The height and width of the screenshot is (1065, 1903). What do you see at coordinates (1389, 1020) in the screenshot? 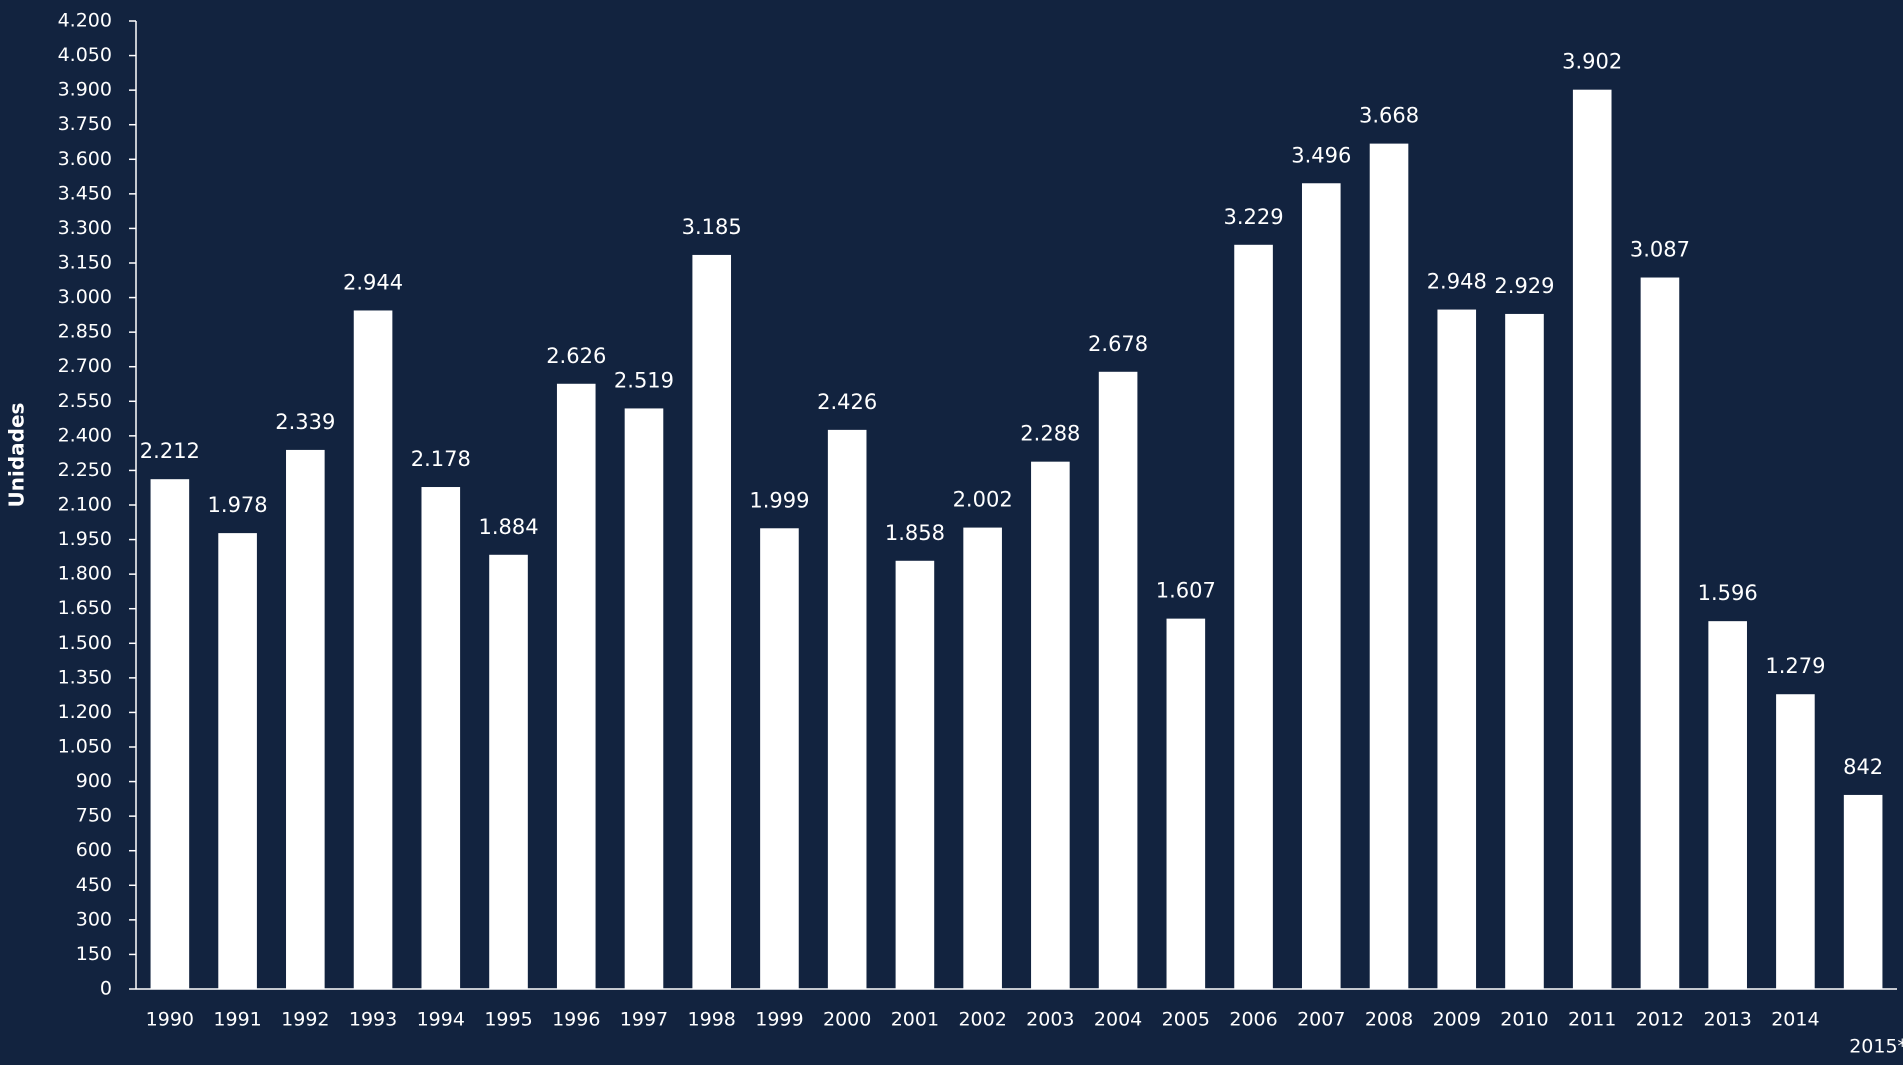
I see `x-tick-label: 2008` at bounding box center [1389, 1020].